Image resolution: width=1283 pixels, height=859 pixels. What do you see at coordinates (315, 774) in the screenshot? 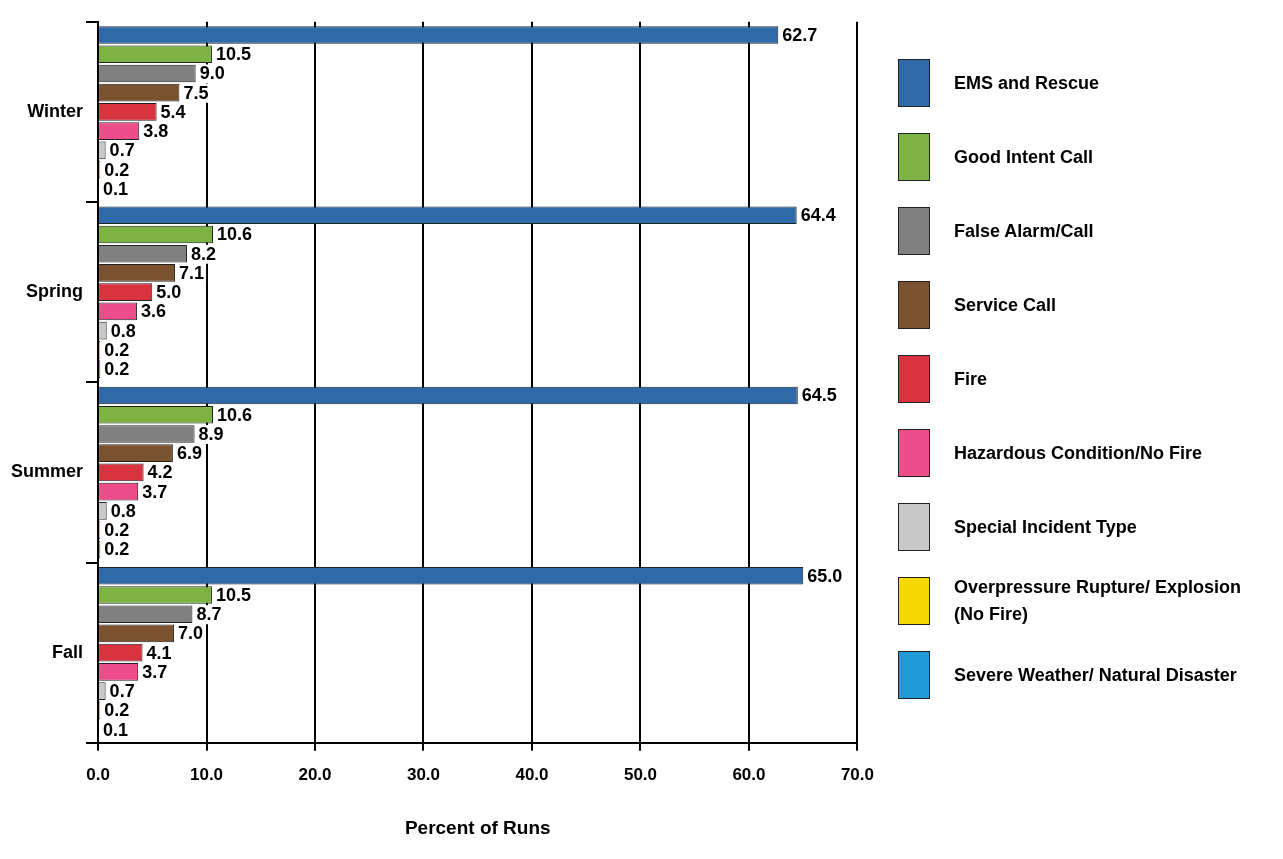
I see `x-tick-label: 20.0` at bounding box center [315, 774].